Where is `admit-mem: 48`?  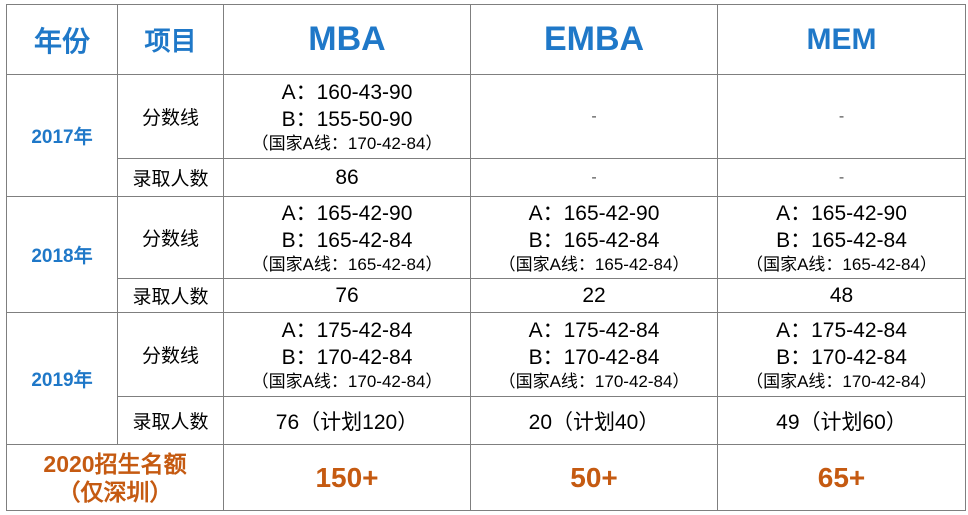
admit-mem: 48 is located at coordinates (841, 295).